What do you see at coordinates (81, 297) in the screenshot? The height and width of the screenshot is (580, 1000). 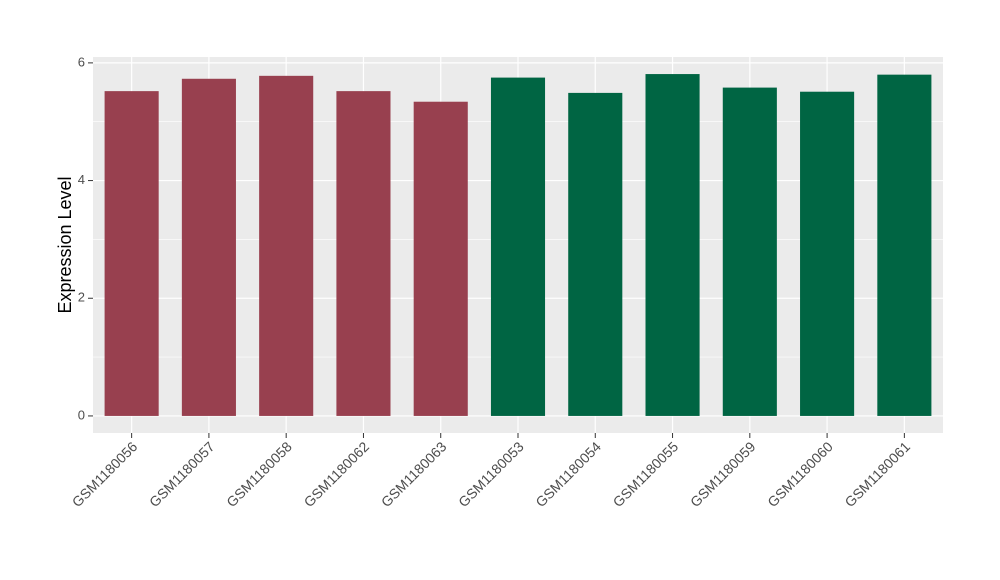 I see `y-tick-label: 2` at bounding box center [81, 297].